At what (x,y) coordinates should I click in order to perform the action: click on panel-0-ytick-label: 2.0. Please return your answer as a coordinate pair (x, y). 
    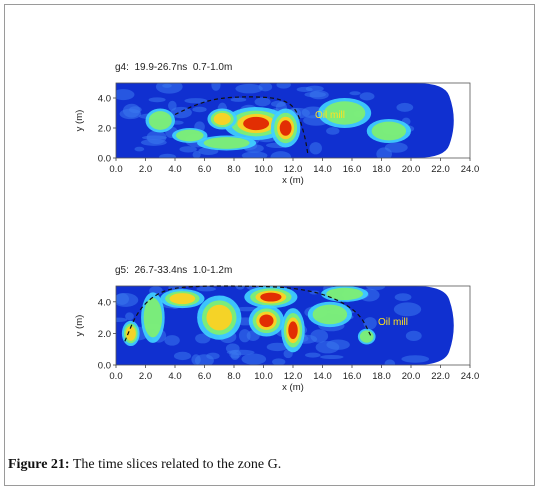
    Looking at the image, I should click on (104, 129).